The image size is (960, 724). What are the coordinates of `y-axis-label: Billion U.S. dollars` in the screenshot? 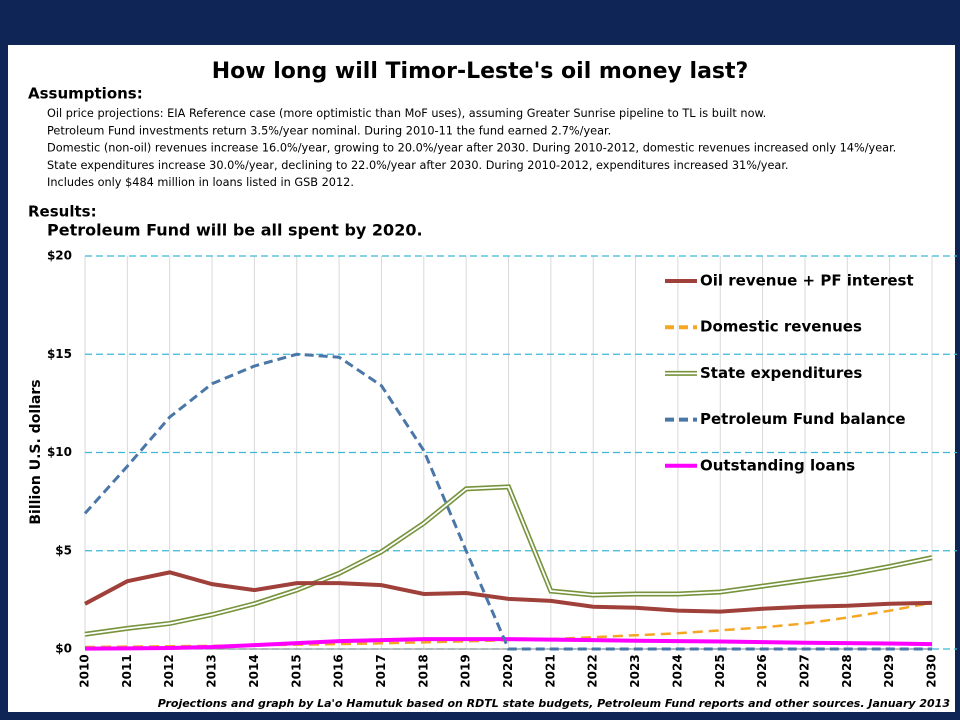 It's located at (36, 451).